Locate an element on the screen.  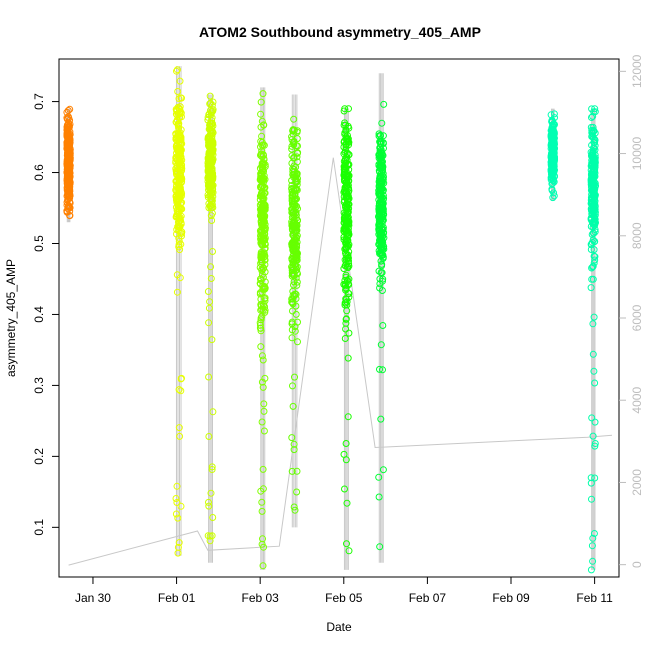
y-axis: 0.1 0.2 0.3 0.4 0.5 0.6 0.7 is located at coordinates (45, 314).